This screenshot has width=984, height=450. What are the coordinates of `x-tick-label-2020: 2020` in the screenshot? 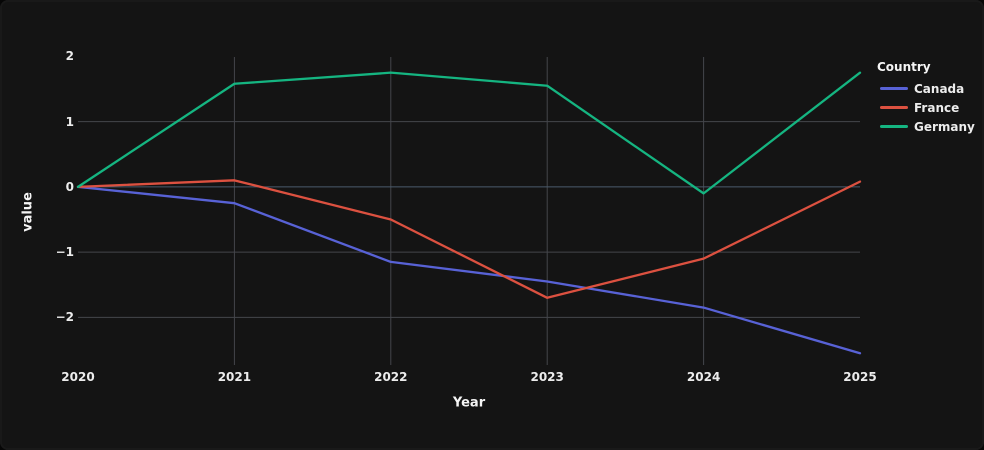 It's located at (78, 377).